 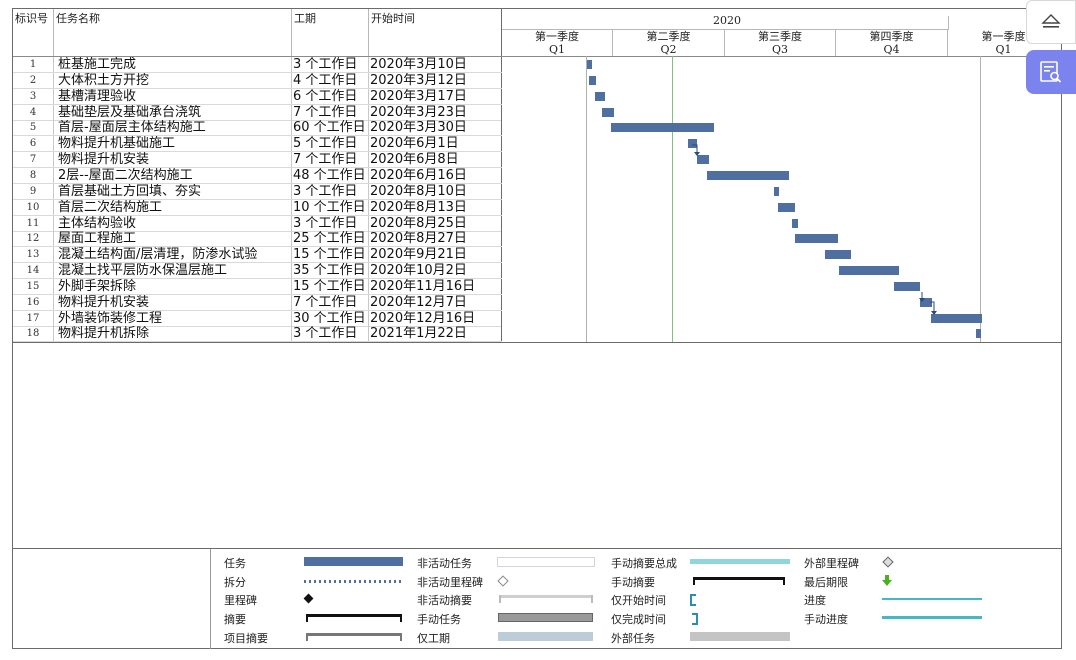 I want to click on task-id-cell: 16, so click(x=33, y=302).